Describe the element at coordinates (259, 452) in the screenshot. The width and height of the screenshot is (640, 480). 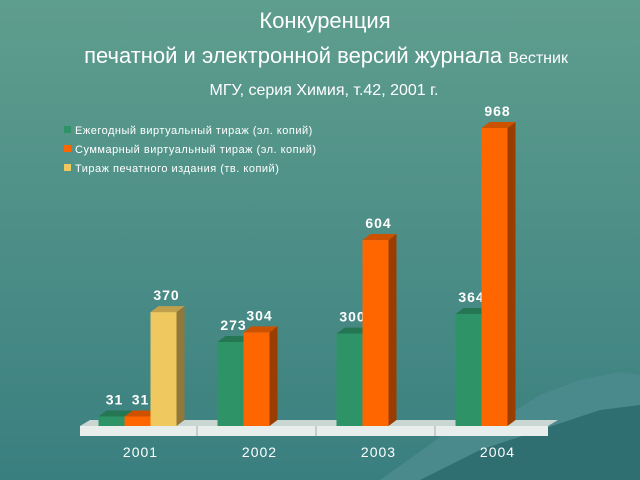
I see `x-tick-label: 2002` at that location.